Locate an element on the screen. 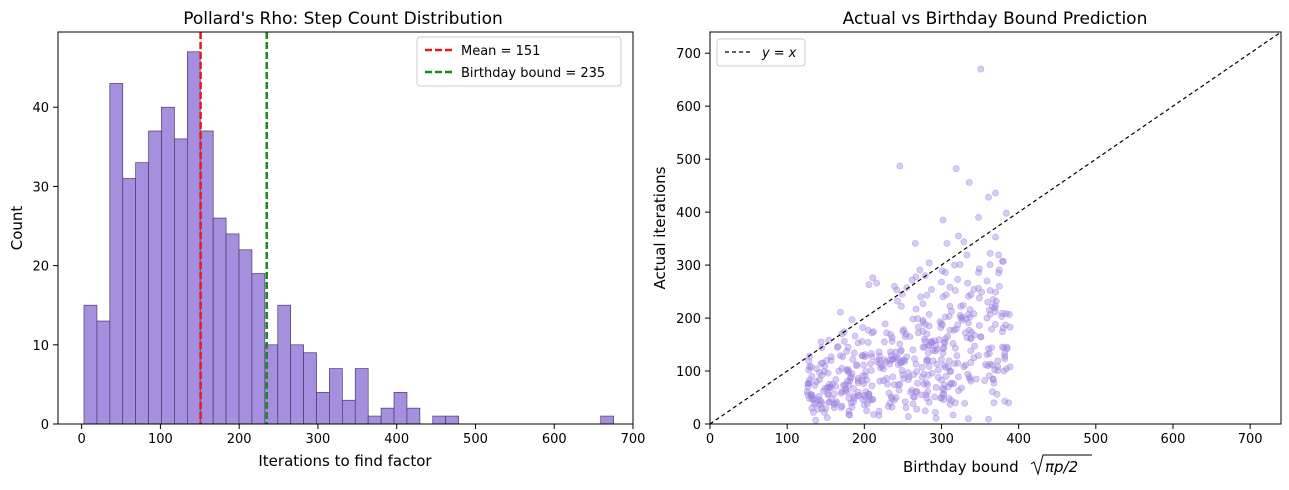 The image size is (1289, 490). x-tick-label: 200 is located at coordinates (239, 439).